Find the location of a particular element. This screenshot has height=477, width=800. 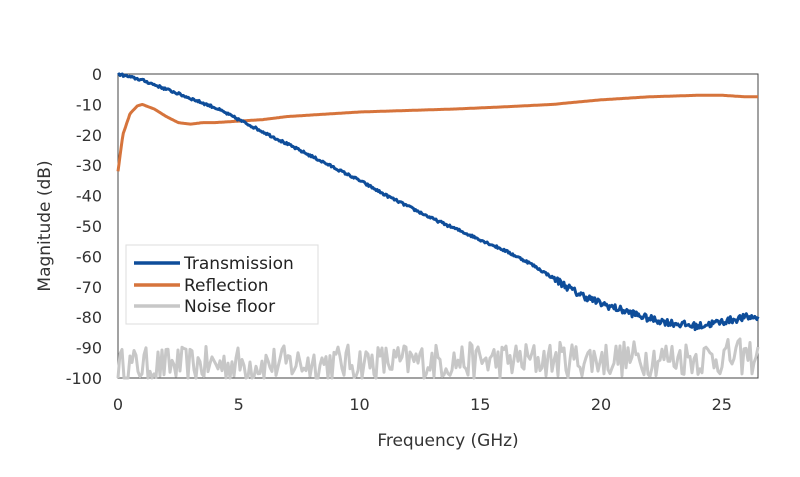

y-tick-label: -30 is located at coordinates (89, 165).